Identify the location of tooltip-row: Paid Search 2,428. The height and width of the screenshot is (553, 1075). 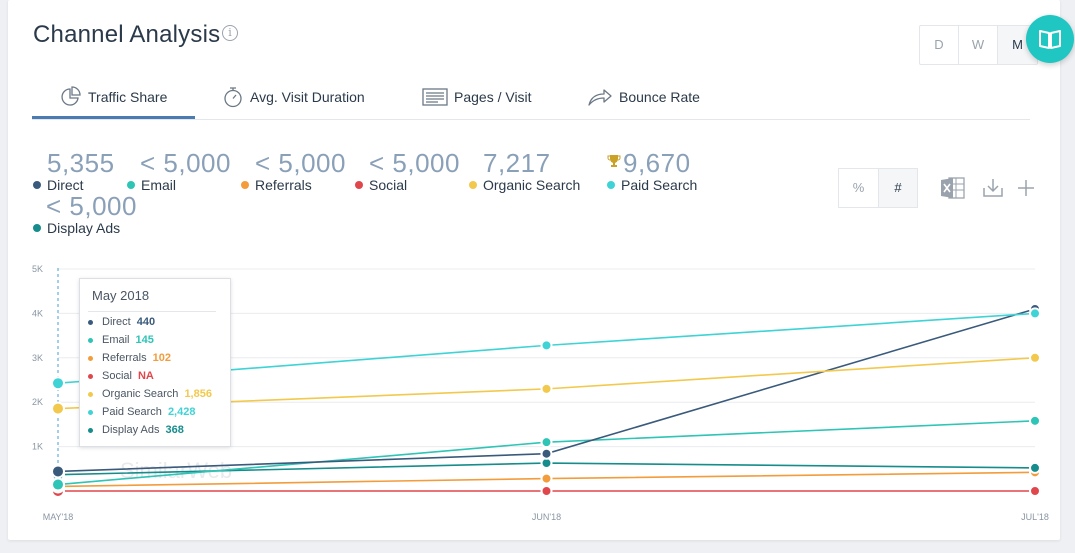
(141, 412).